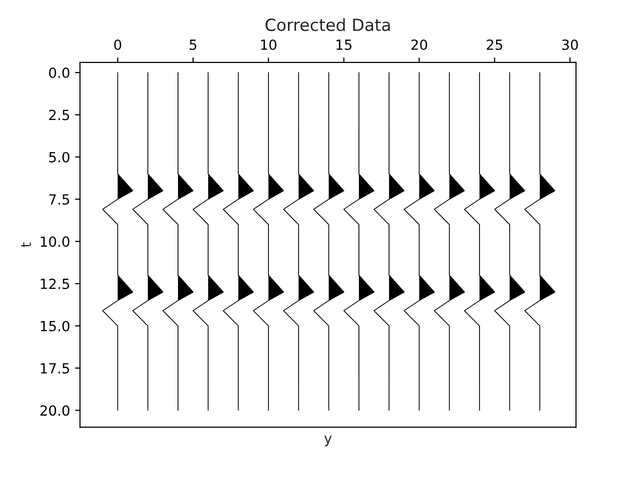  What do you see at coordinates (26, 245) in the screenshot?
I see `y-axis-title: t` at bounding box center [26, 245].